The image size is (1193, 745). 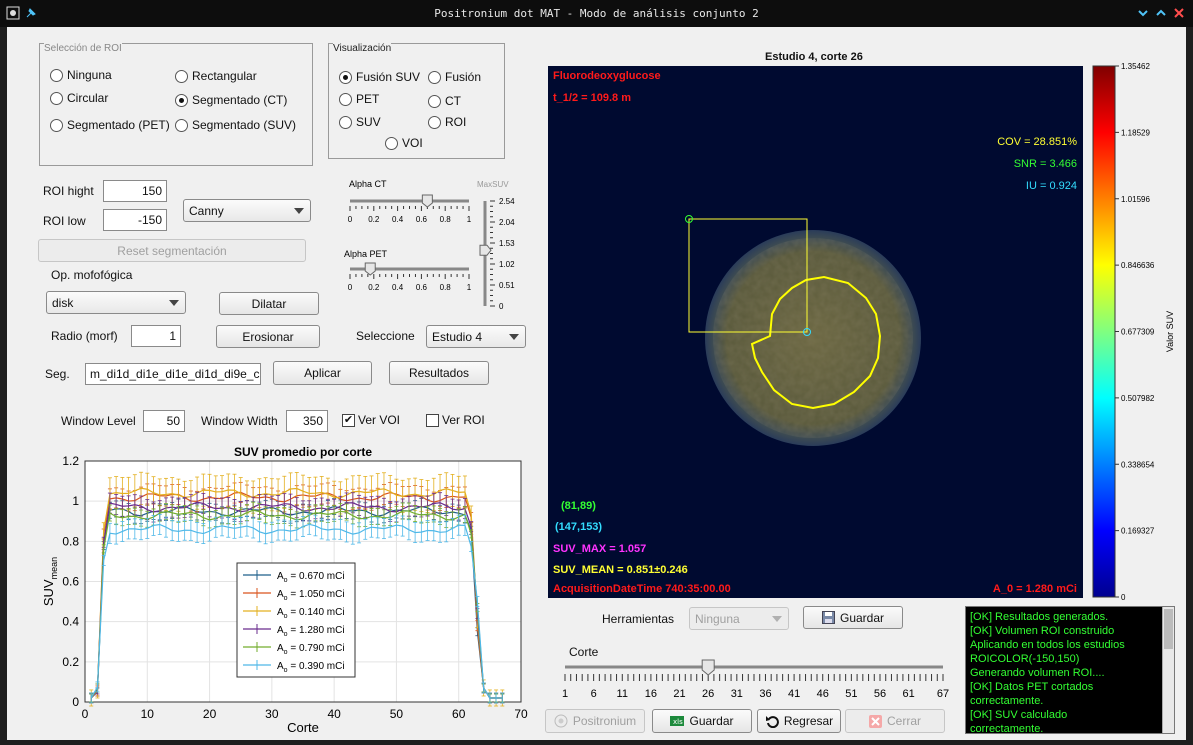 I want to click on chart-y-tick-label: 1.2, so click(x=70, y=461).